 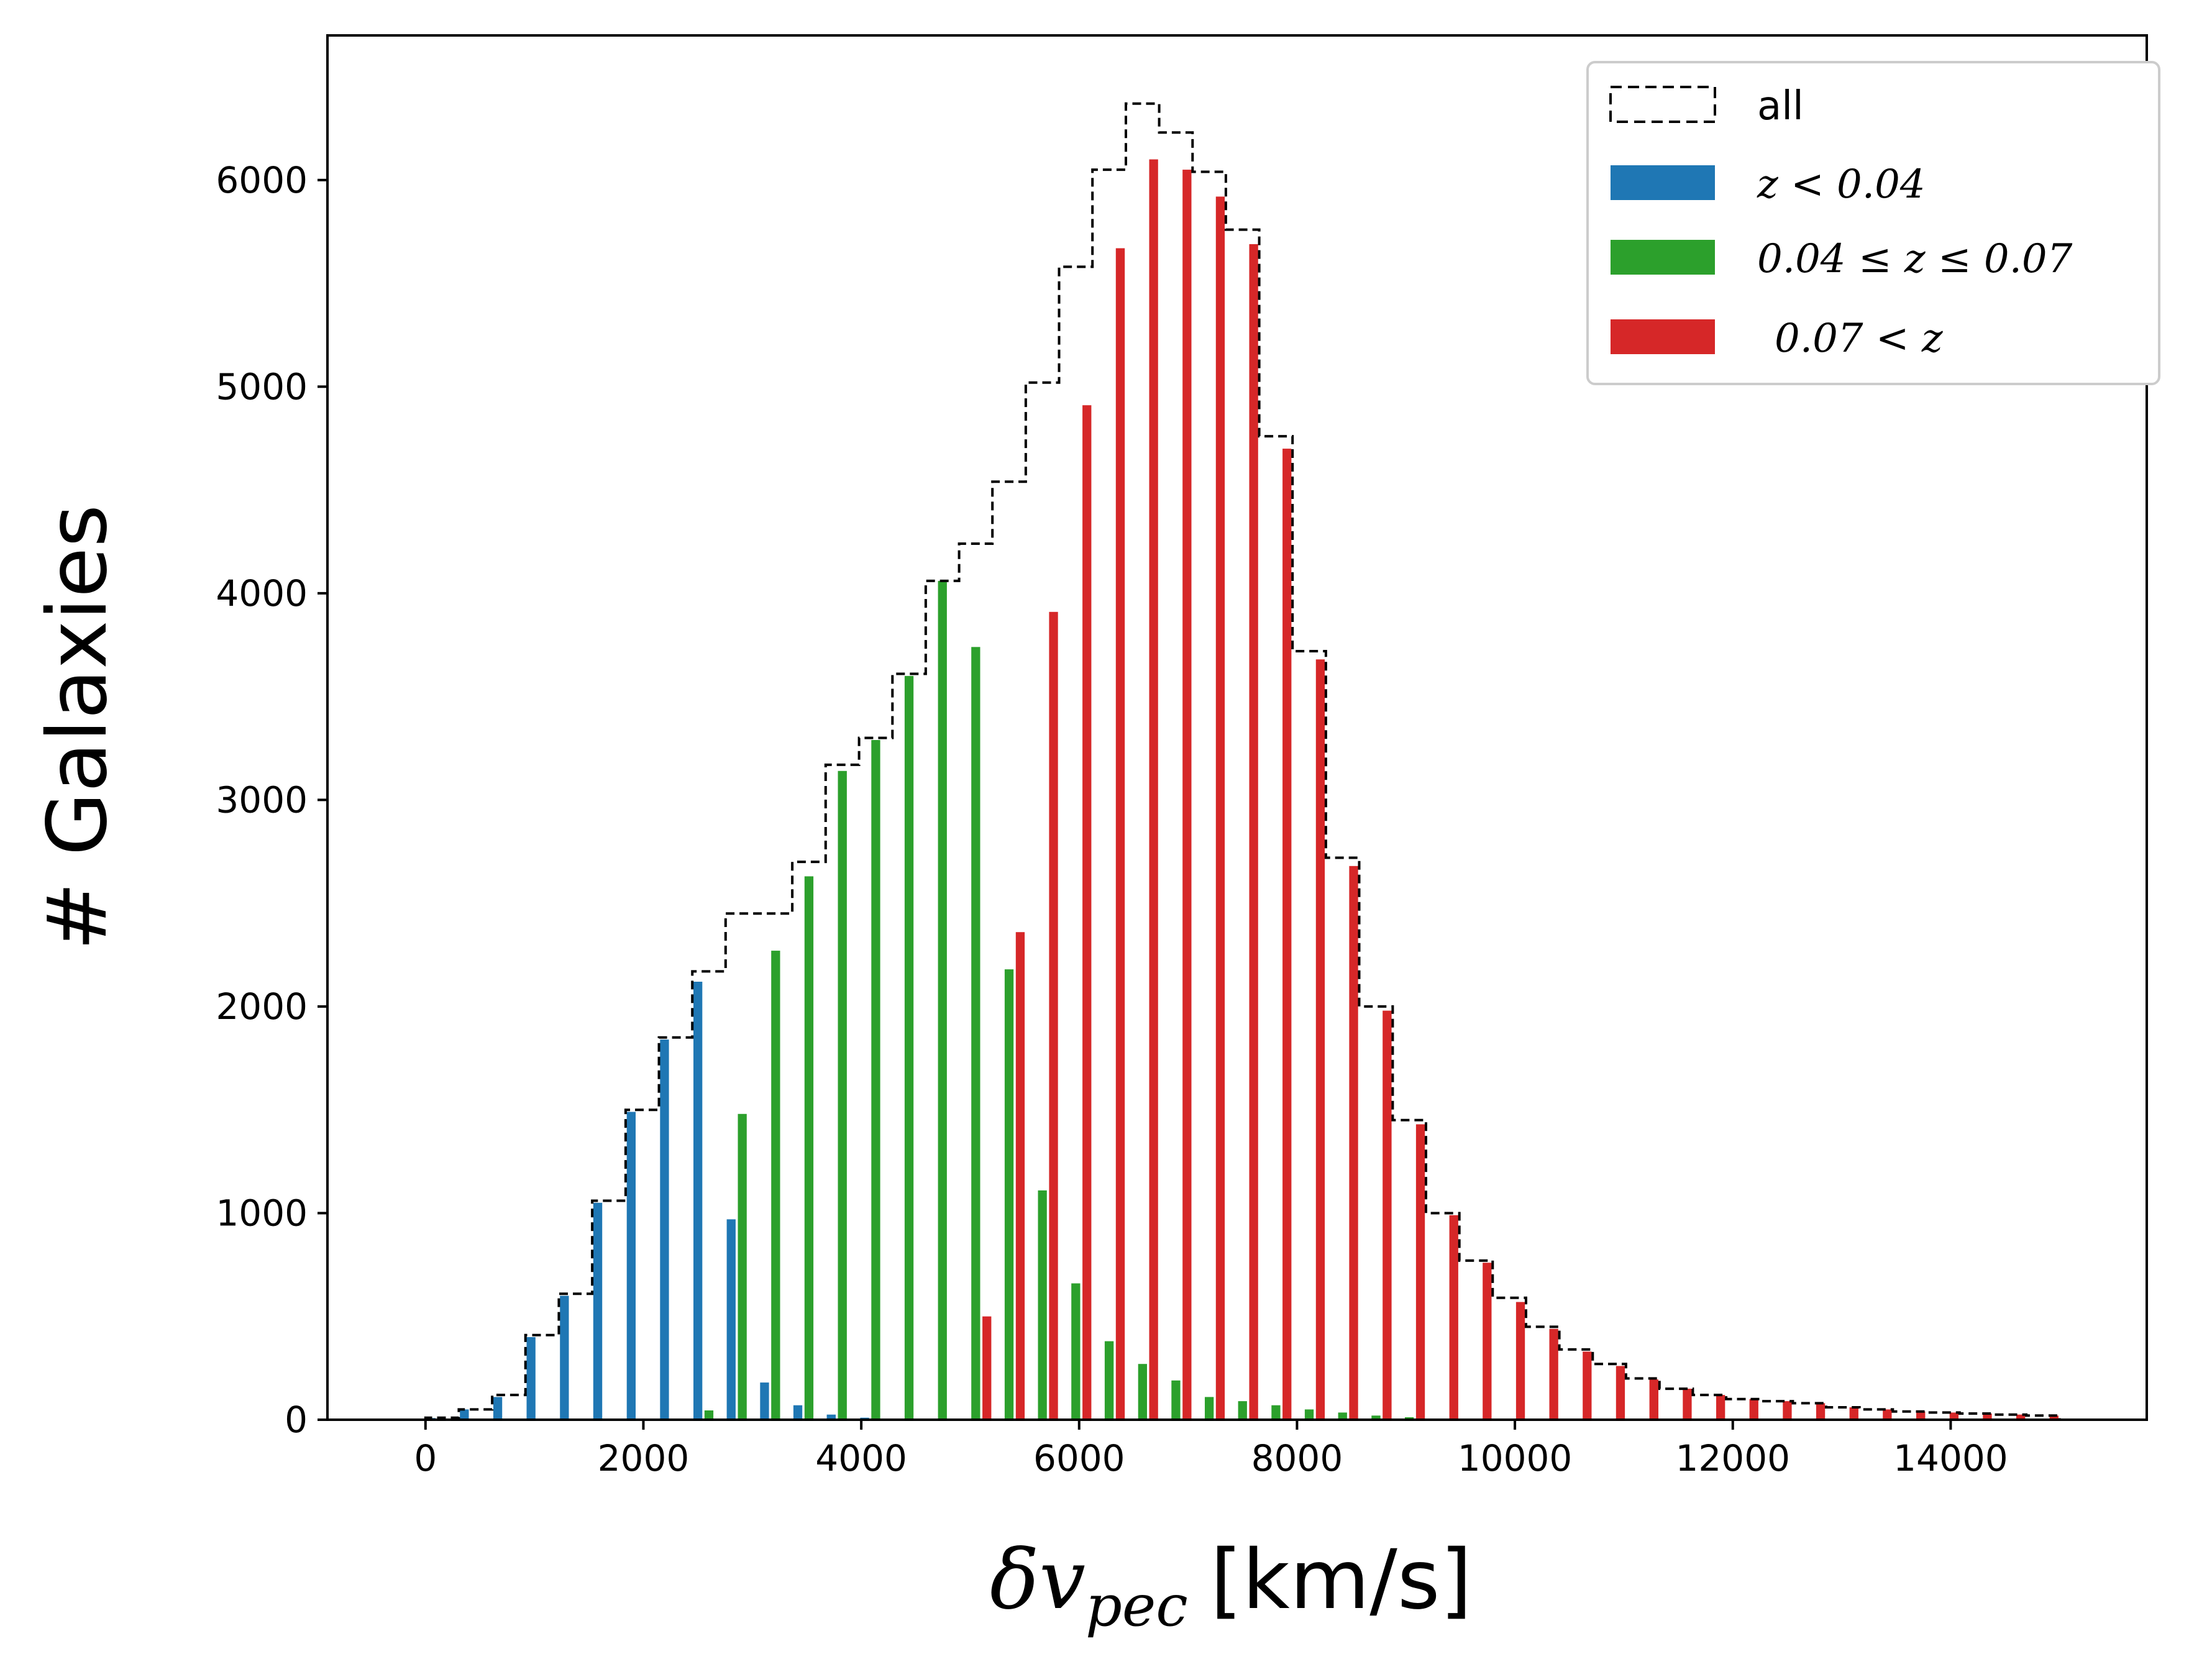 I want to click on x-axis-label-unit: [km/s], so click(x=1341, y=1580).